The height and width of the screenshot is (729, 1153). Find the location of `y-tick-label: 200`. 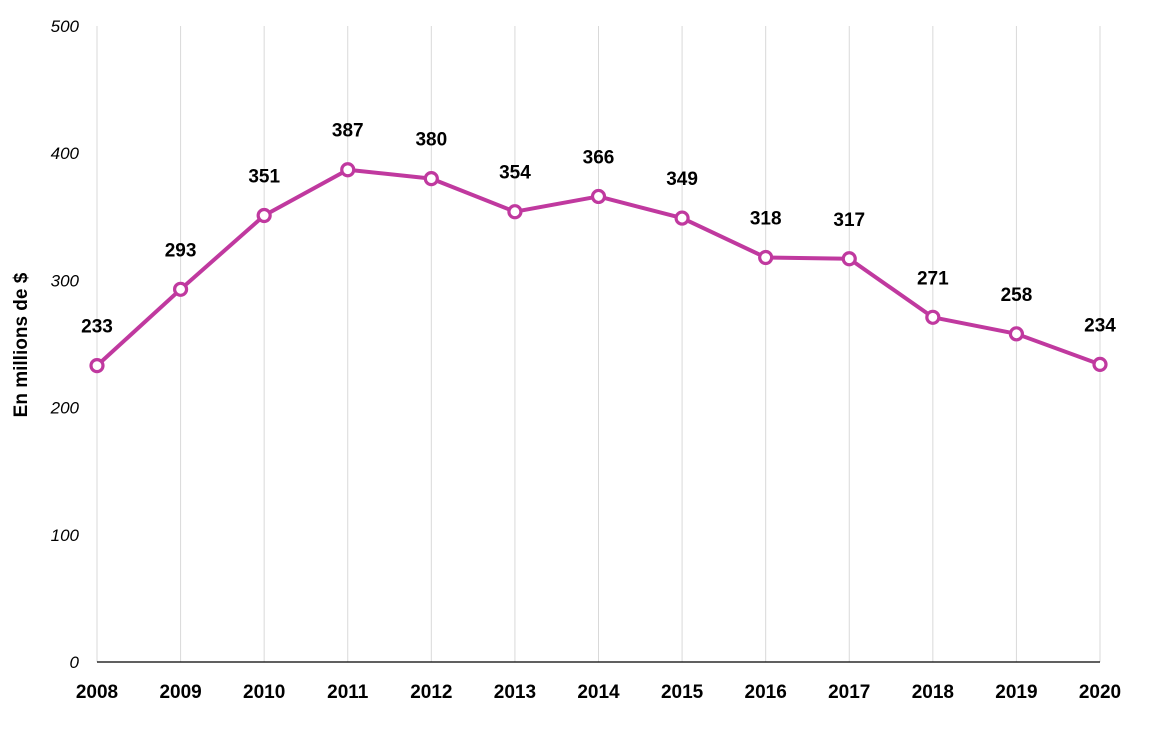

y-tick-label: 200 is located at coordinates (65, 408).